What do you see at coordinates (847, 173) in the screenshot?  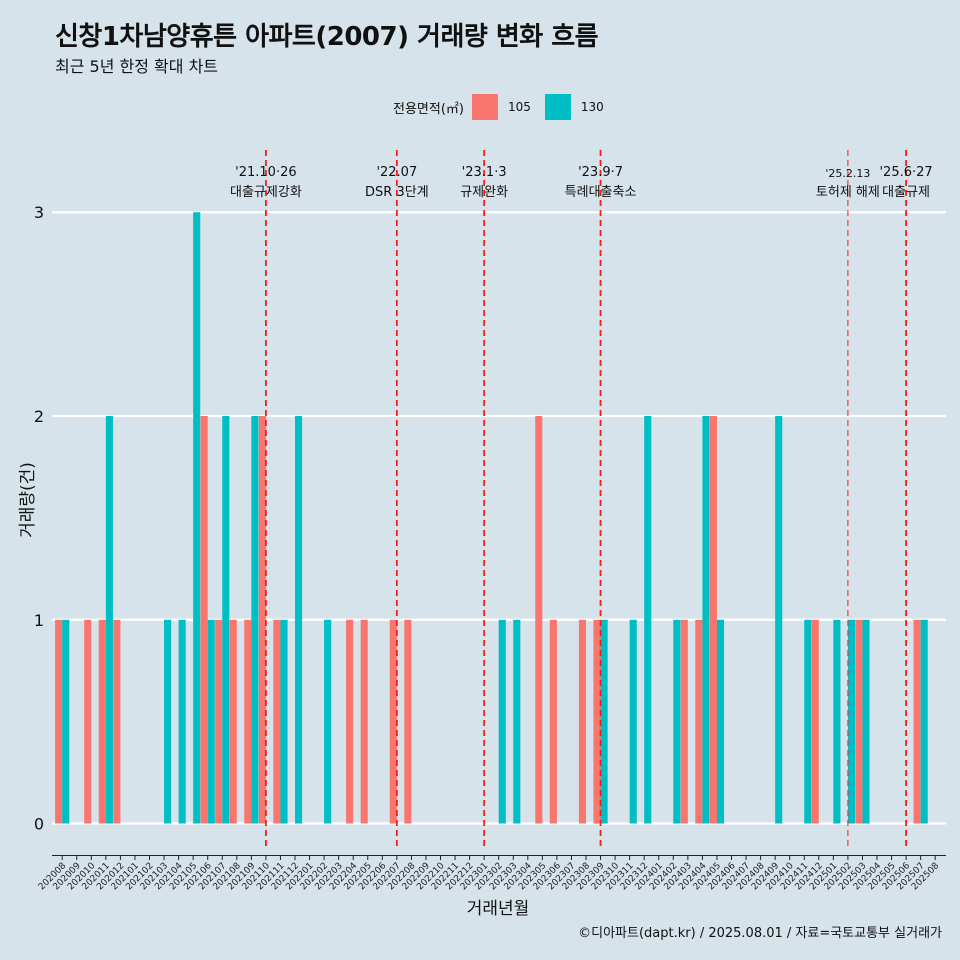 I see `event-date-label: '25.2.13` at bounding box center [847, 173].